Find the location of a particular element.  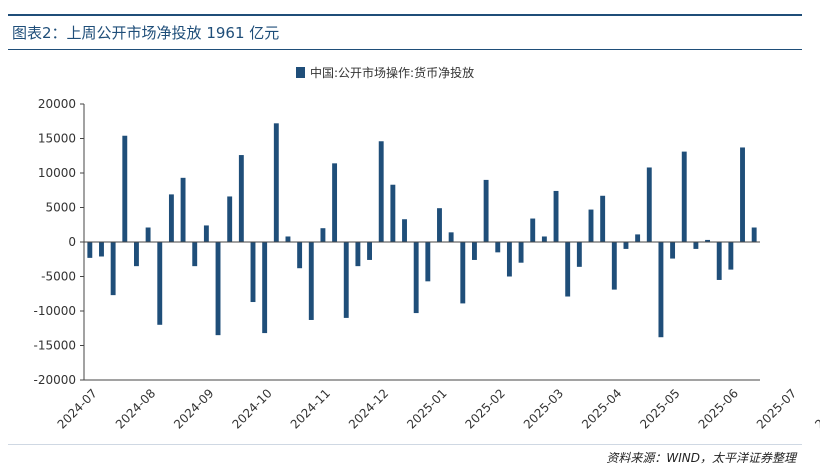

x-tick-label: 2025-07 is located at coordinates (776, 408).